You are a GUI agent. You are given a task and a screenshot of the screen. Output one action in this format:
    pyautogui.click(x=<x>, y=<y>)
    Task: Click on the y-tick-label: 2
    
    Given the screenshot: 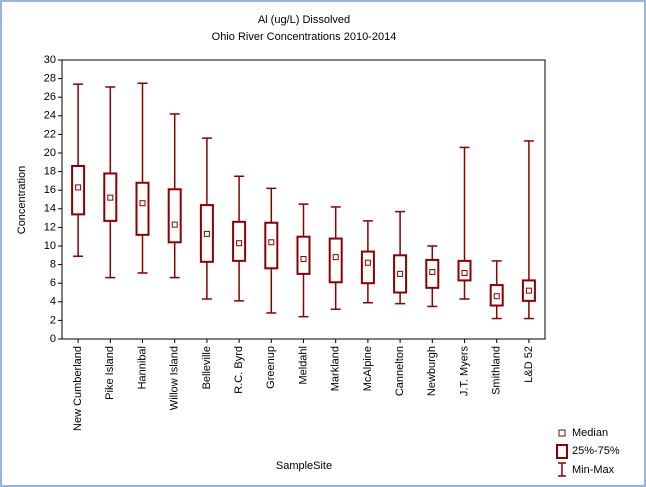 What is the action you would take?
    pyautogui.click(x=53, y=320)
    